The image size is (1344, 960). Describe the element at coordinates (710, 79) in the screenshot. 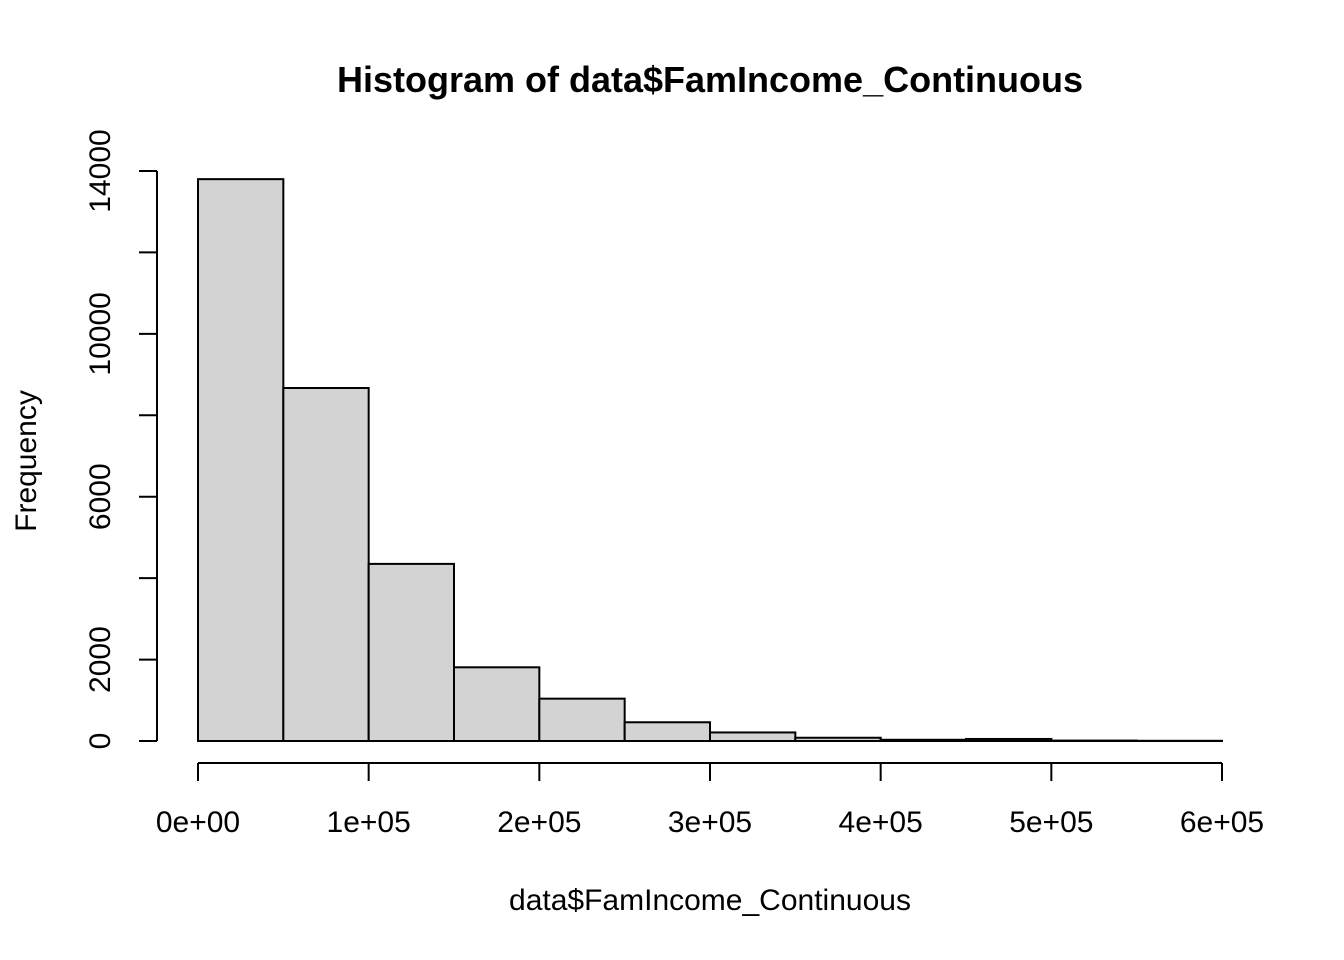

I see `chart-title: Histogram of data$FamIncome_Continuous` at that location.